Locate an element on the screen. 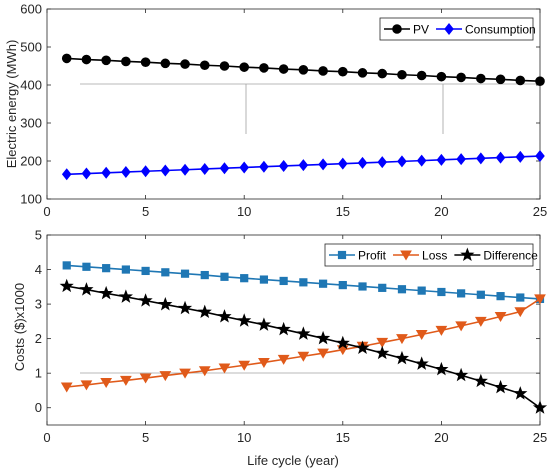 The image size is (550, 472). y-tick-label: 0 is located at coordinates (38, 407).